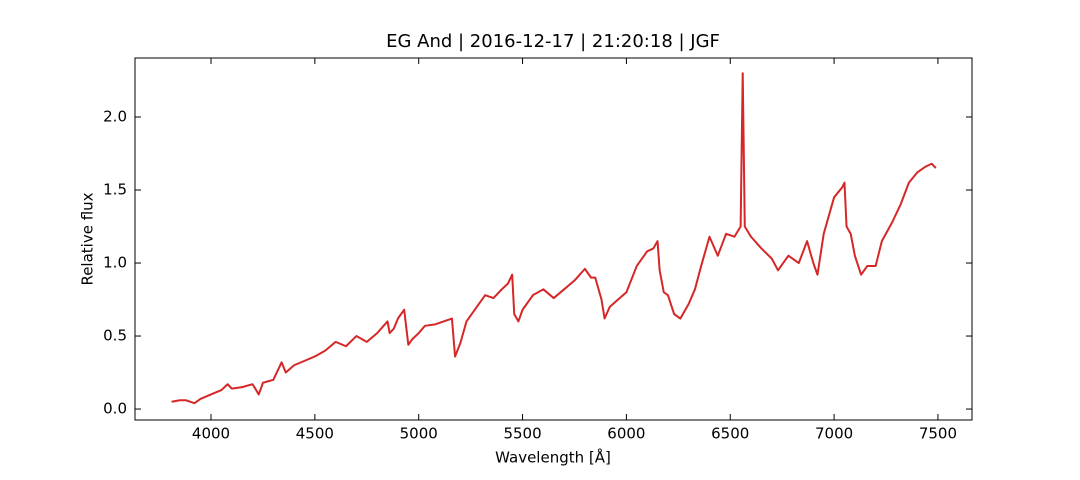 The height and width of the screenshot is (480, 1080). What do you see at coordinates (553, 457) in the screenshot?
I see `x-axis-label: Wavelength [Å]` at bounding box center [553, 457].